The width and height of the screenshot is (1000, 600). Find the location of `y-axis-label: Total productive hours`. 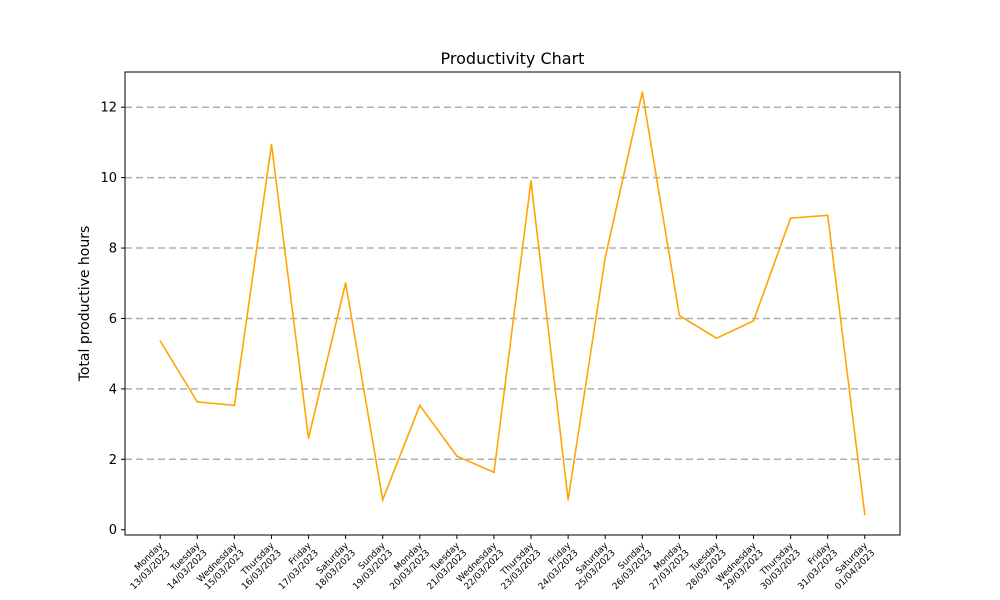

y-axis-label: Total productive hours is located at coordinates (85, 304).